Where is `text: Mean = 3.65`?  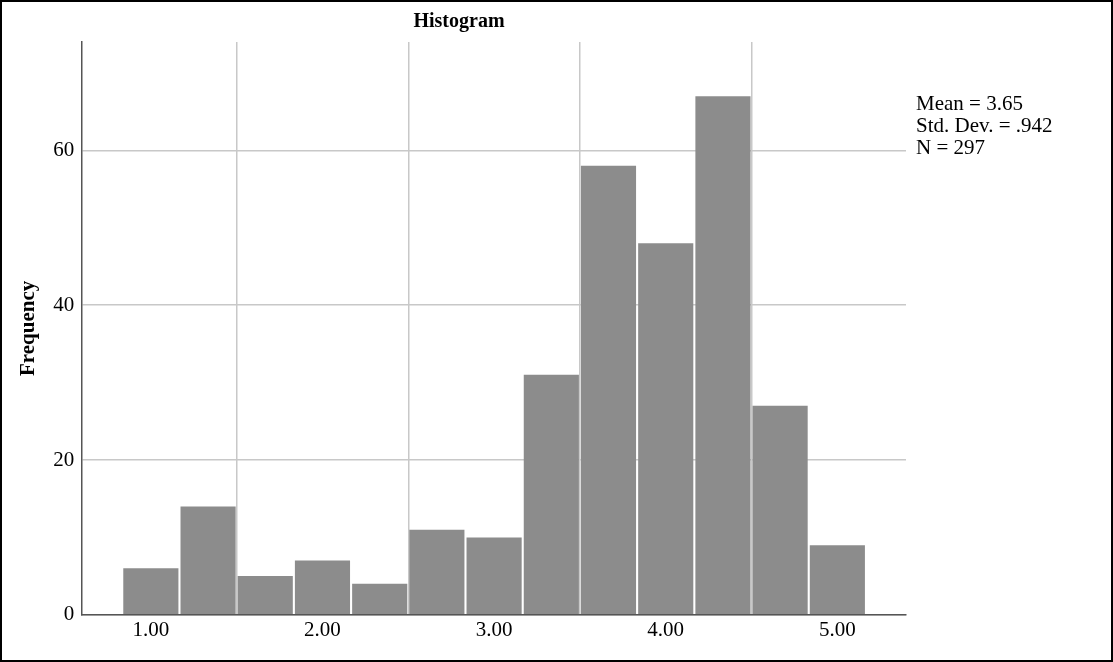
text: Mean = 3.65 is located at coordinates (969, 102).